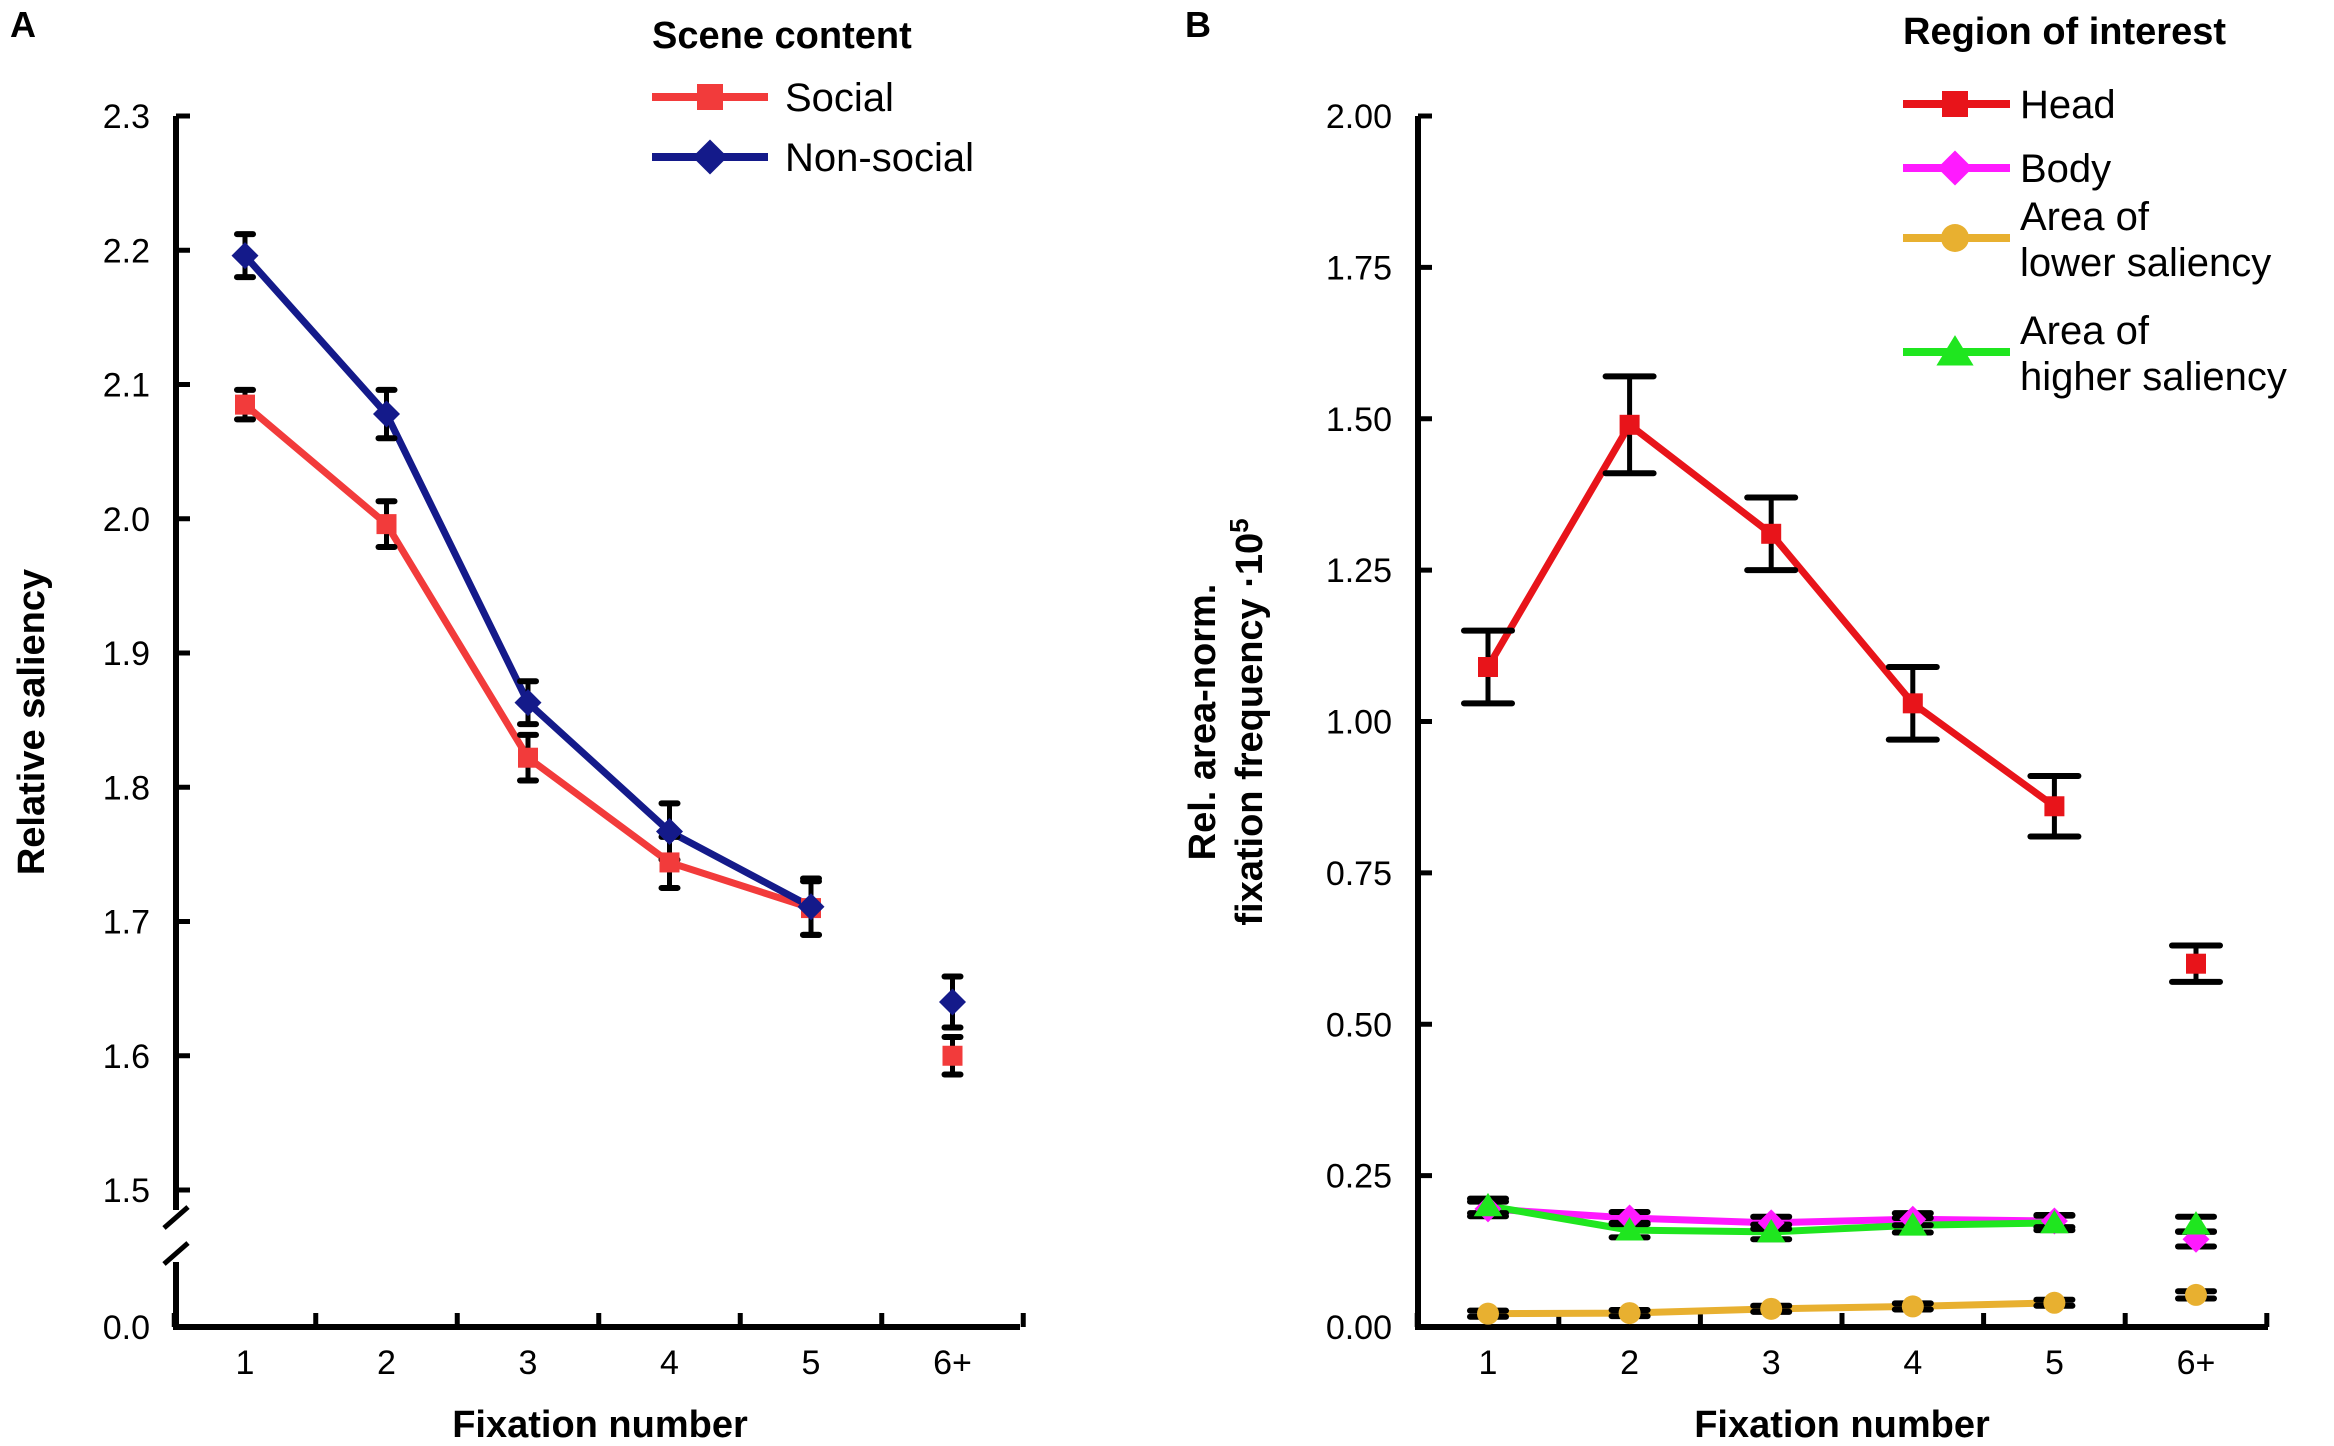  Describe the element at coordinates (386, 1363) in the screenshot. I see `panel-a-x-tick-label: 2` at that location.